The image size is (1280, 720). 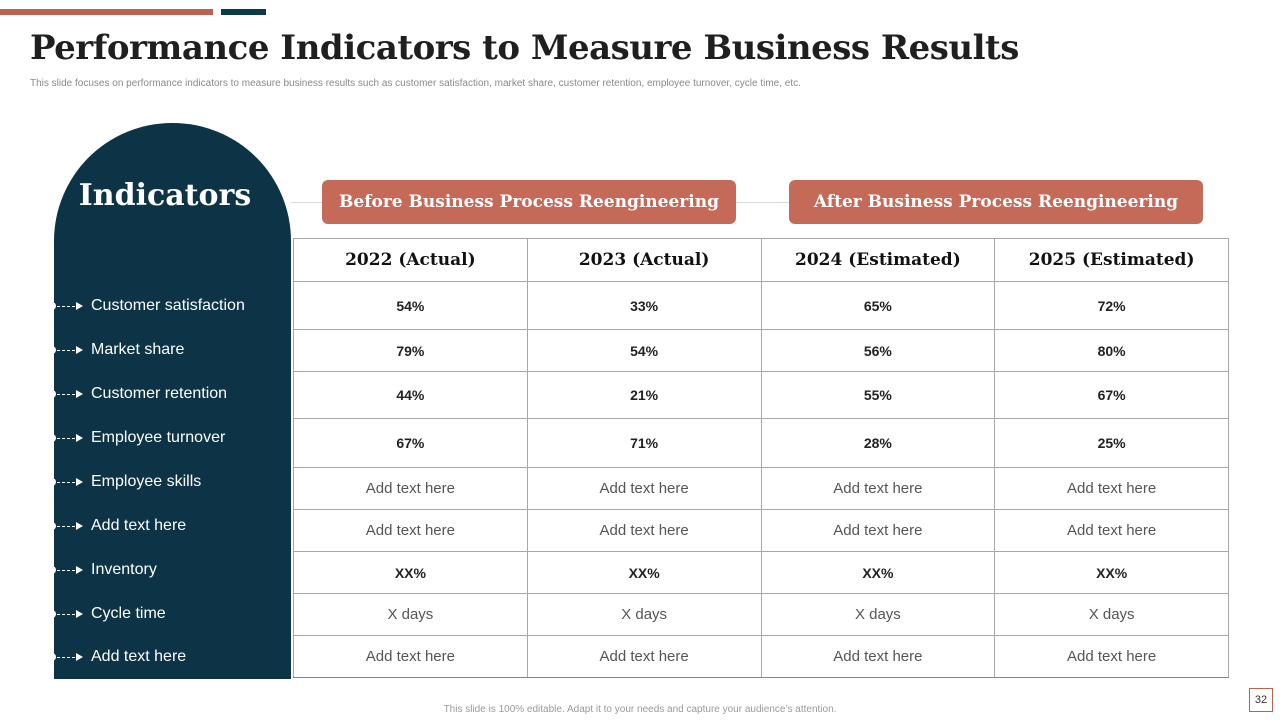 I want to click on table-row: X days X days X days X days, so click(x=761, y=614).